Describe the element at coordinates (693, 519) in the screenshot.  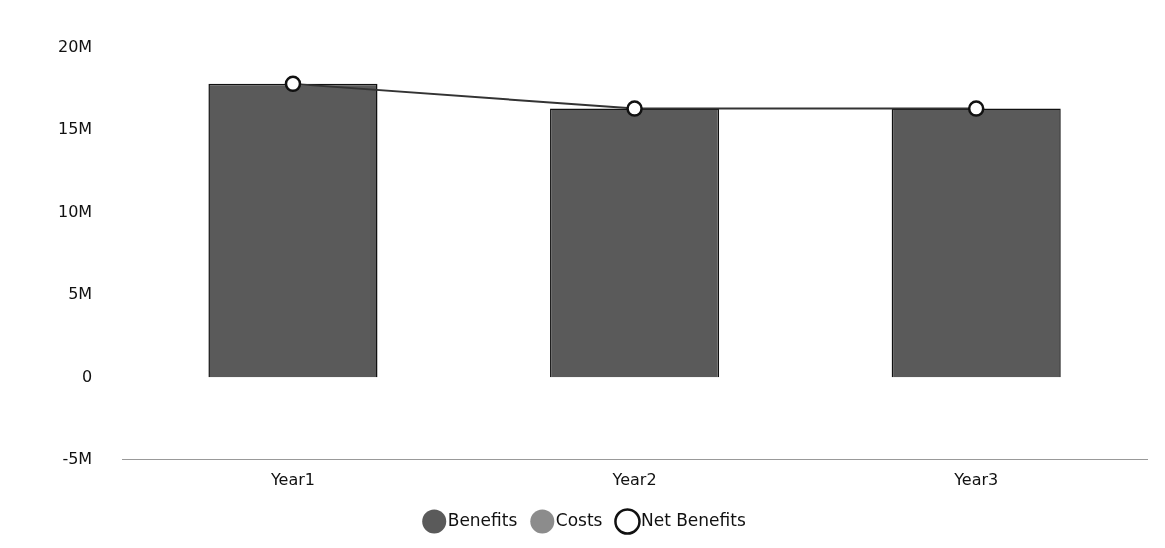
I see `legend-label: Net Benefits` at that location.